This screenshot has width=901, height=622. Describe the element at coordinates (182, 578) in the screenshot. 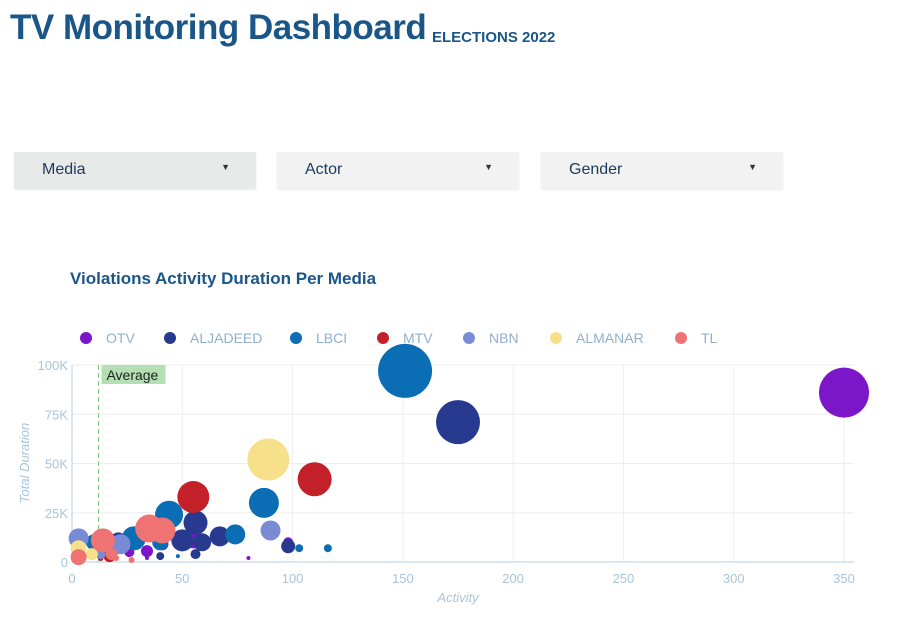

I see `x-tick-label: 50` at that location.